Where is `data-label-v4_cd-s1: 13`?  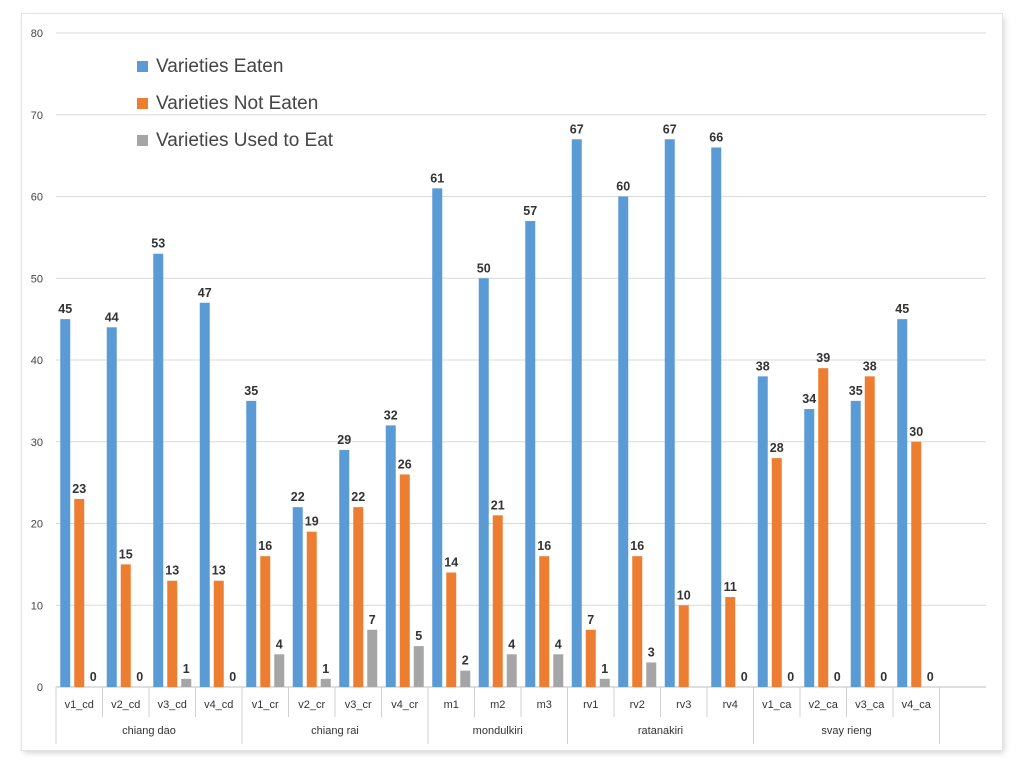 data-label-v4_cd-s1: 13 is located at coordinates (219, 571).